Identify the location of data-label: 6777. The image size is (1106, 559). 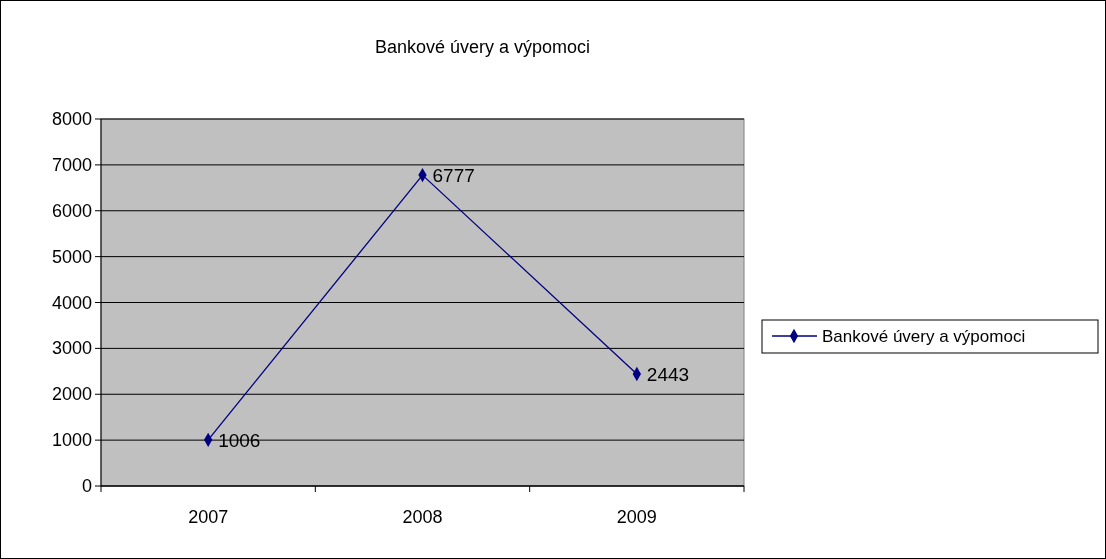
(453, 176).